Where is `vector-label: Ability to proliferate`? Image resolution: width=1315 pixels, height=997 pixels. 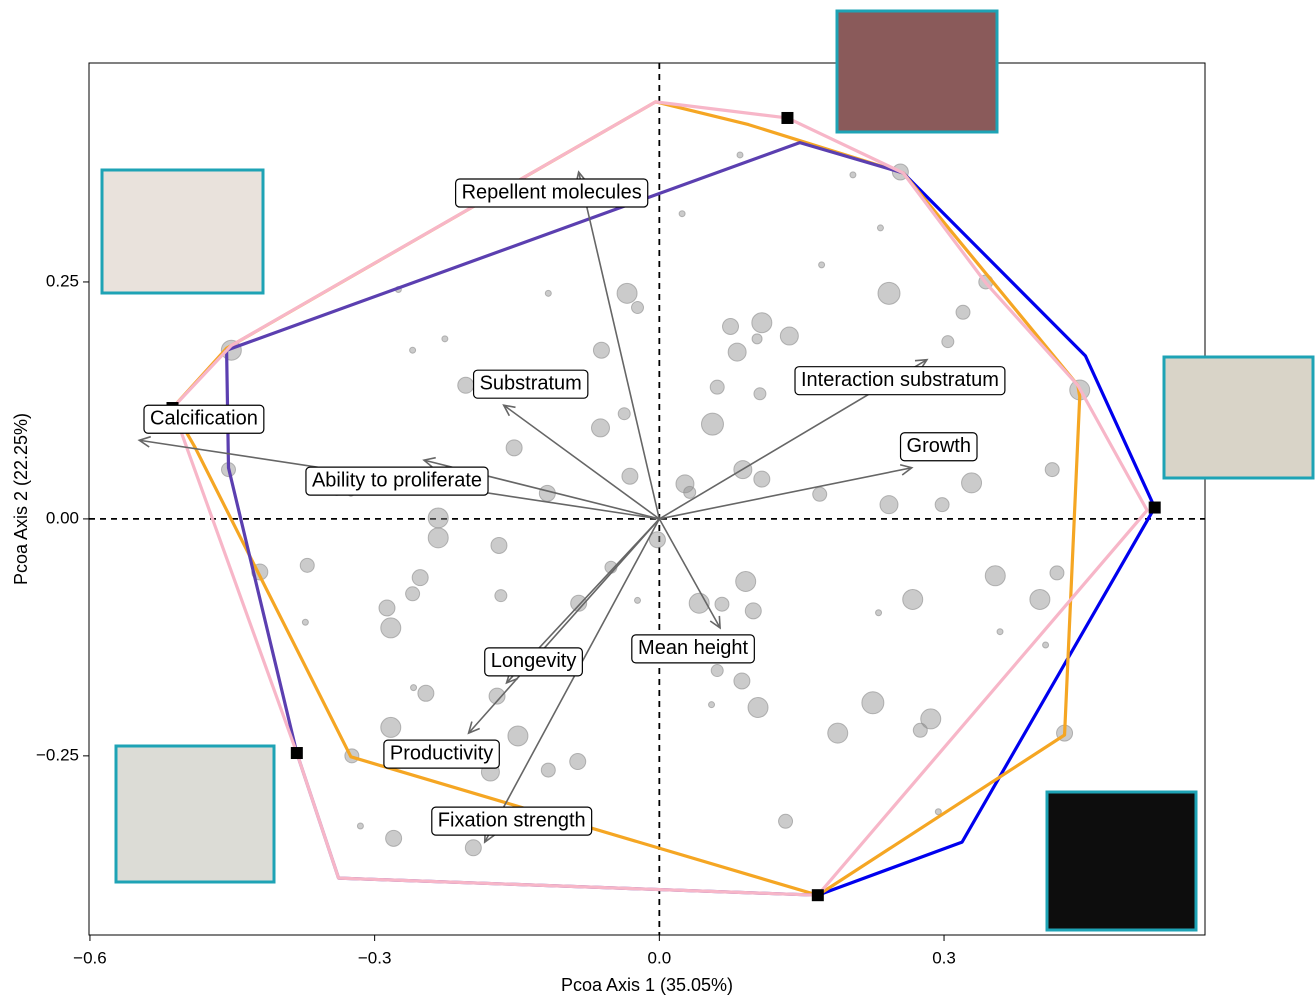
vector-label: Ability to proliferate is located at coordinates (397, 480).